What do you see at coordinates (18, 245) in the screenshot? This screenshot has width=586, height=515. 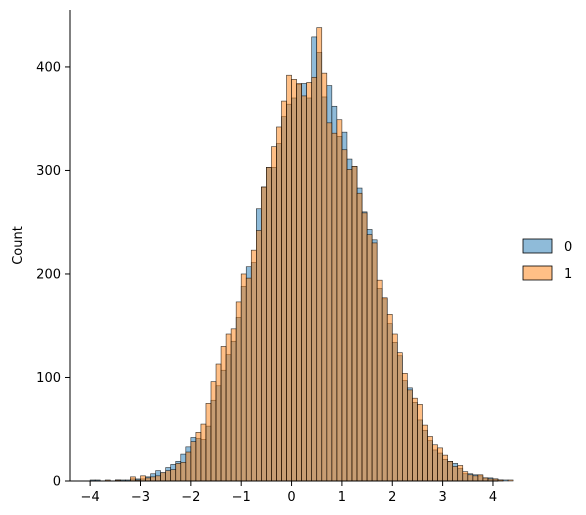 I see `y-axis-label: Count` at bounding box center [18, 245].